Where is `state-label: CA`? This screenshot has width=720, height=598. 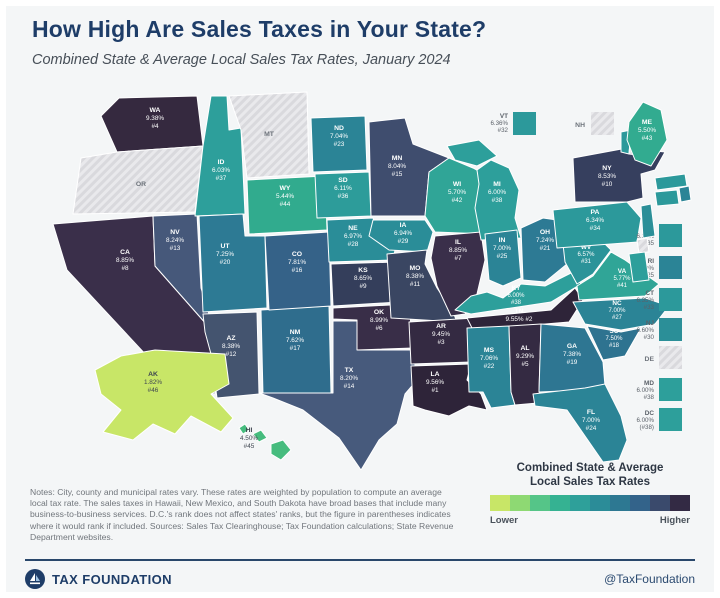
state-label: CA is located at coordinates (125, 252).